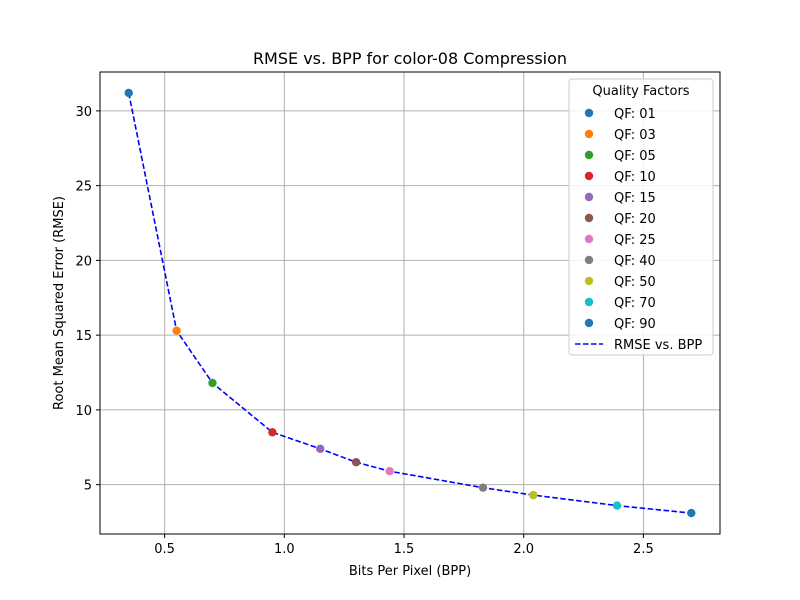 The image size is (800, 600). Describe the element at coordinates (88, 486) in the screenshot. I see `y-tick-label: 5` at that location.